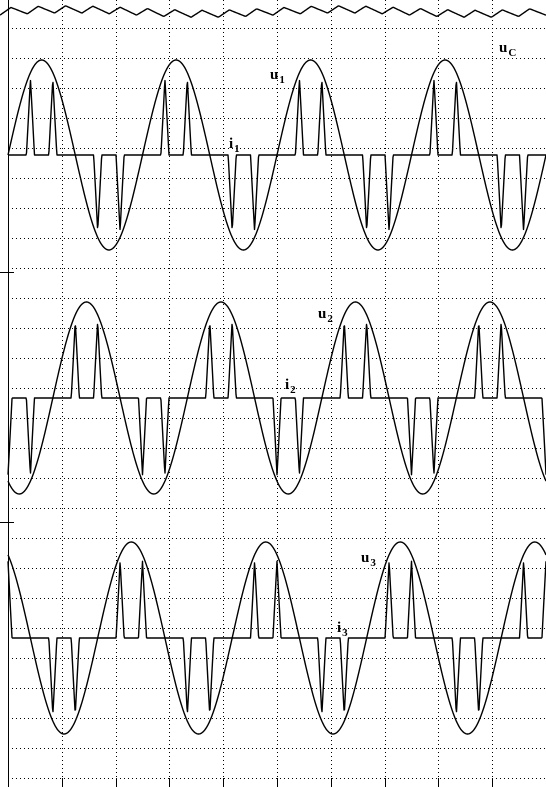 The height and width of the screenshot is (787, 546). I want to click on label-u1: u1, so click(277, 76).